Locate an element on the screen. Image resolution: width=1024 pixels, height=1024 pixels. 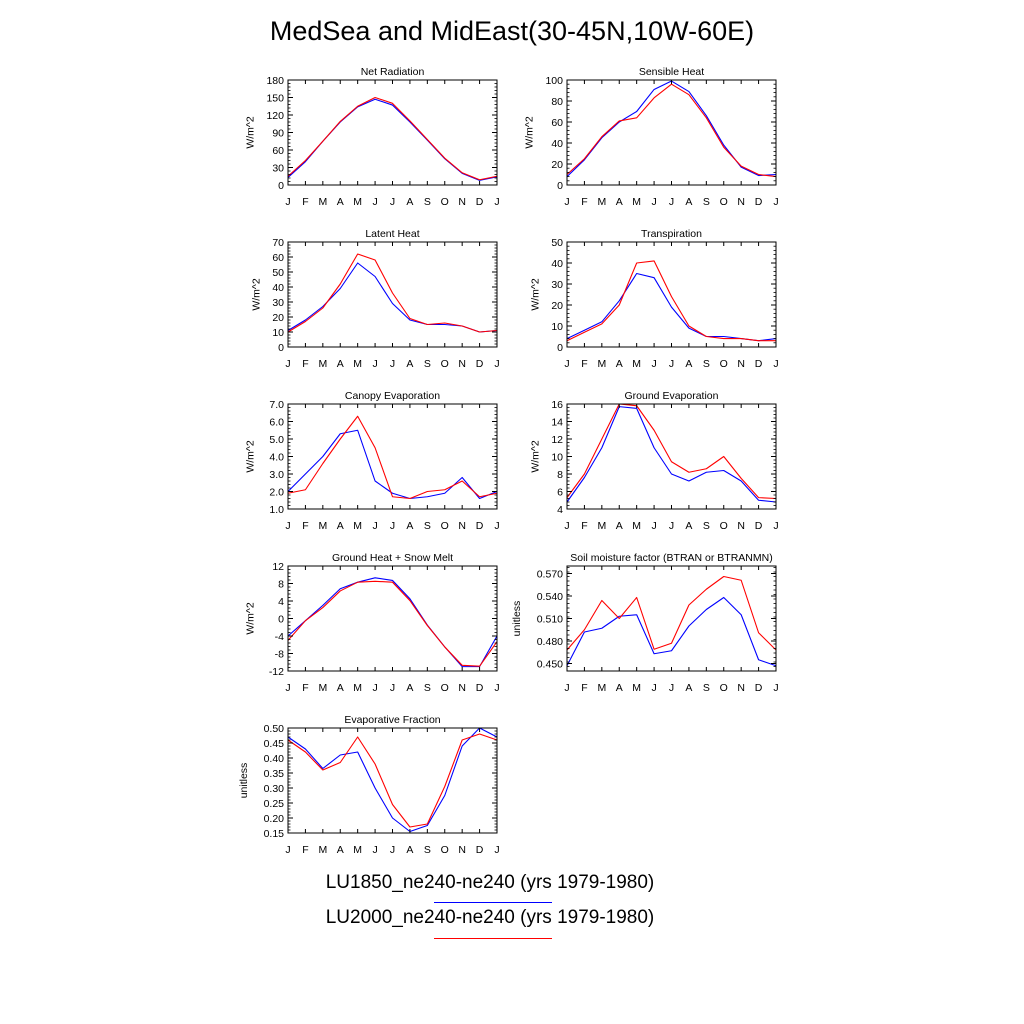
y-tick-label: 0.540 is located at coordinates (550, 597).